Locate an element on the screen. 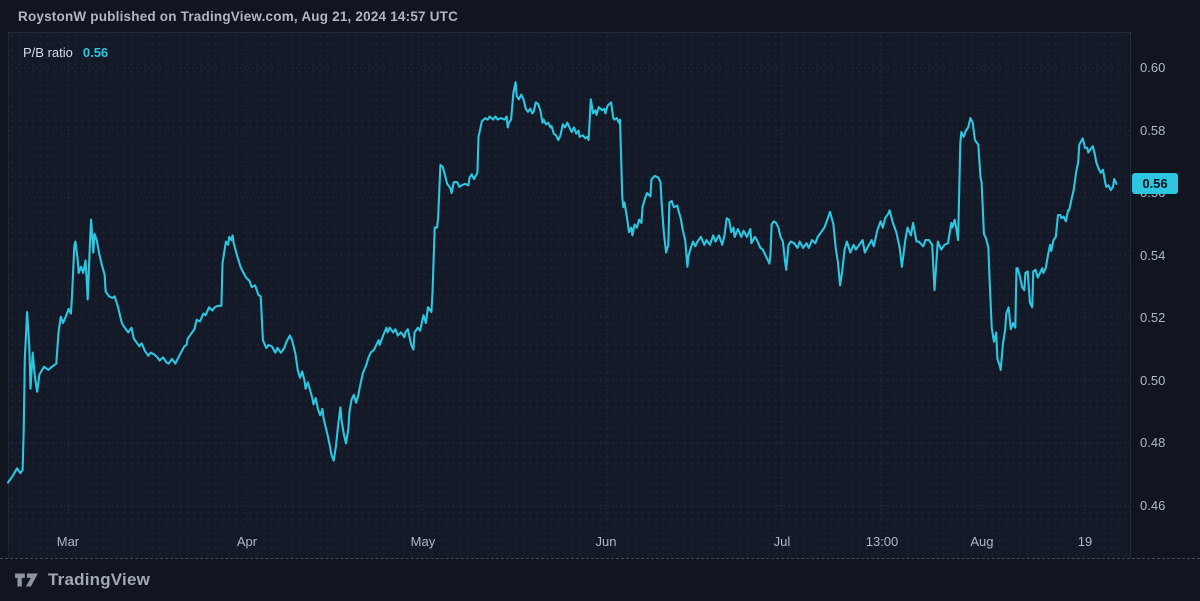 This screenshot has height=601, width=1200. price-scale-label: 0.48 is located at coordinates (1153, 443).